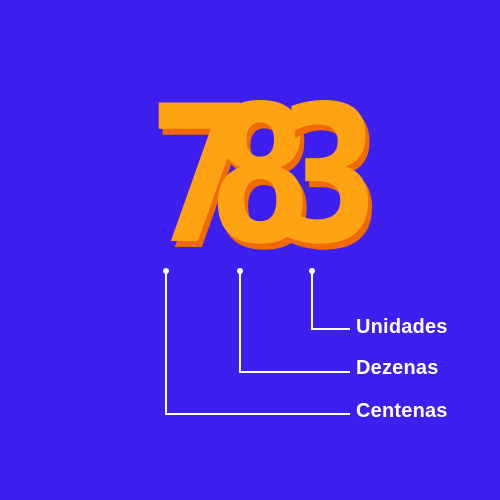 The image size is (500, 500). Describe the element at coordinates (397, 368) in the screenshot. I see `tens-label: Dezenas` at that location.